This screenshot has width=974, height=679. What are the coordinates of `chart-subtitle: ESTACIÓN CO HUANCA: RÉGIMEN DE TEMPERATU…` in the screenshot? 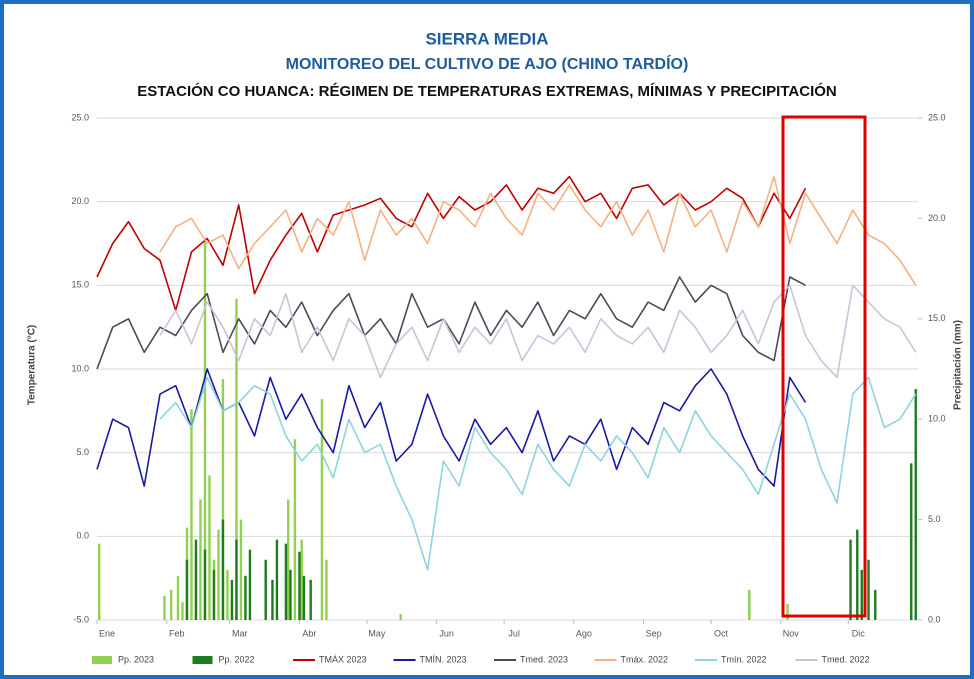 It's located at (487, 91).